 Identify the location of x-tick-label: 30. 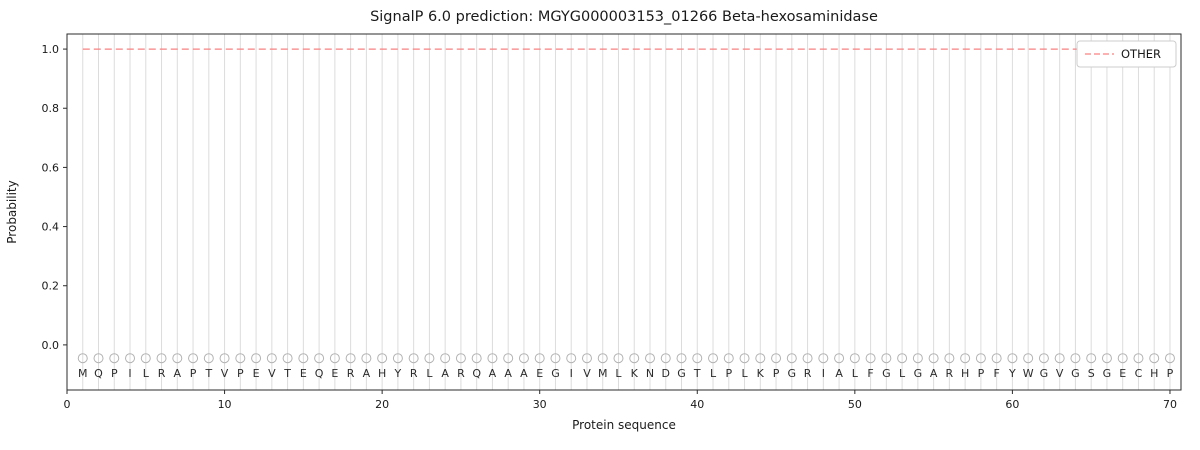
(540, 404).